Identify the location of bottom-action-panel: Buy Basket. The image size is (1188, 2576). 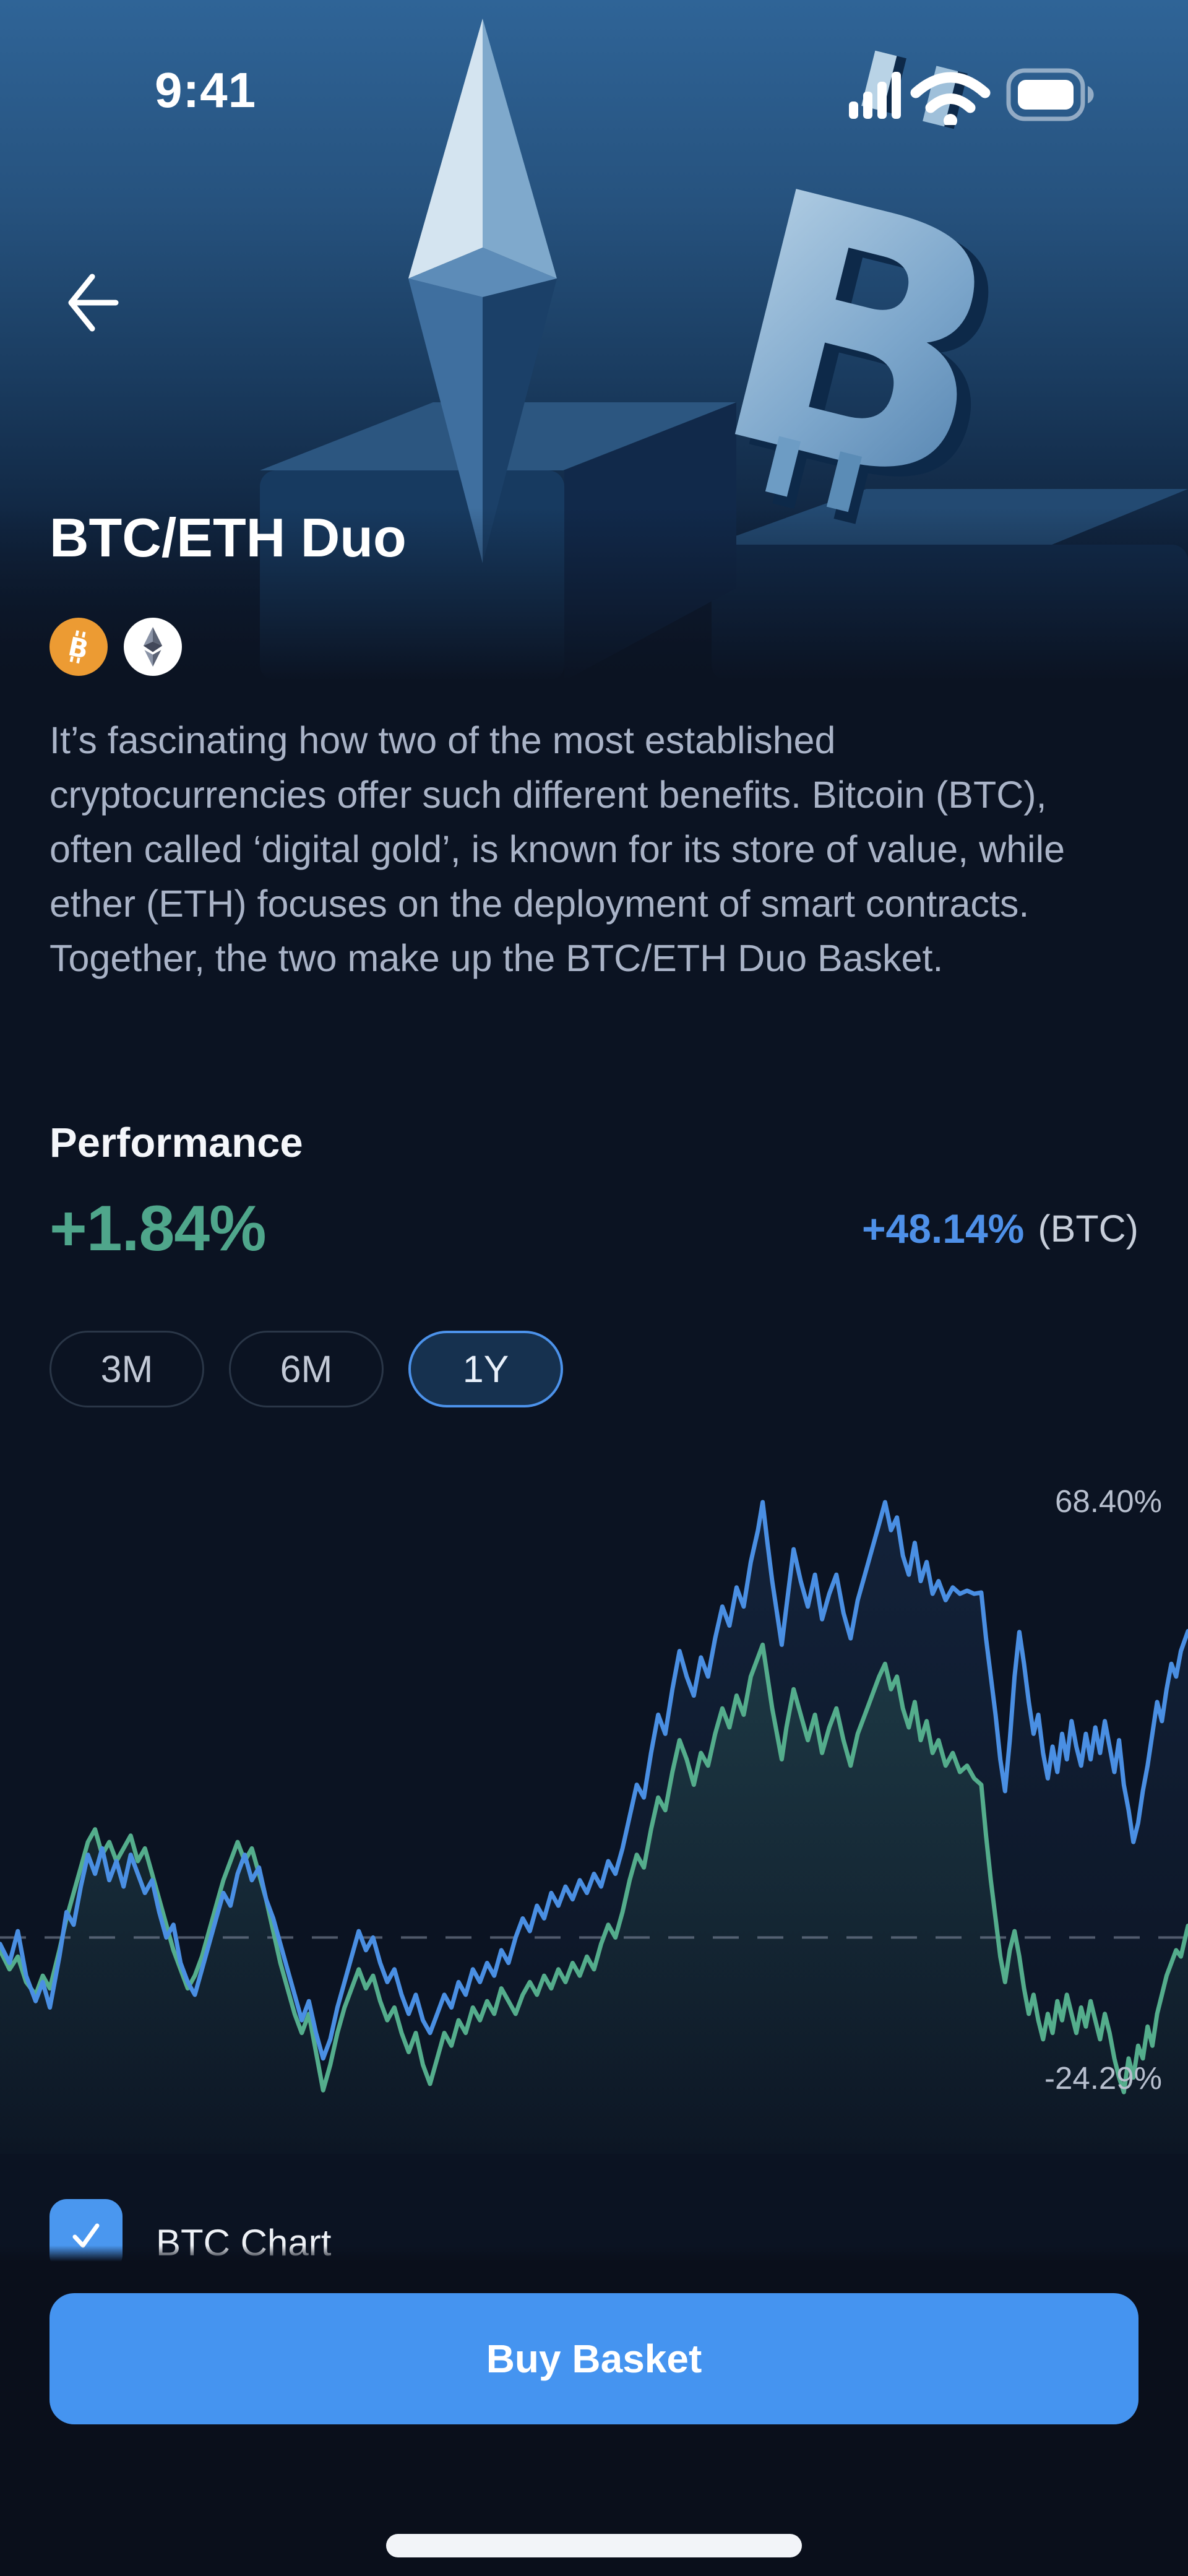
(594, 2410).